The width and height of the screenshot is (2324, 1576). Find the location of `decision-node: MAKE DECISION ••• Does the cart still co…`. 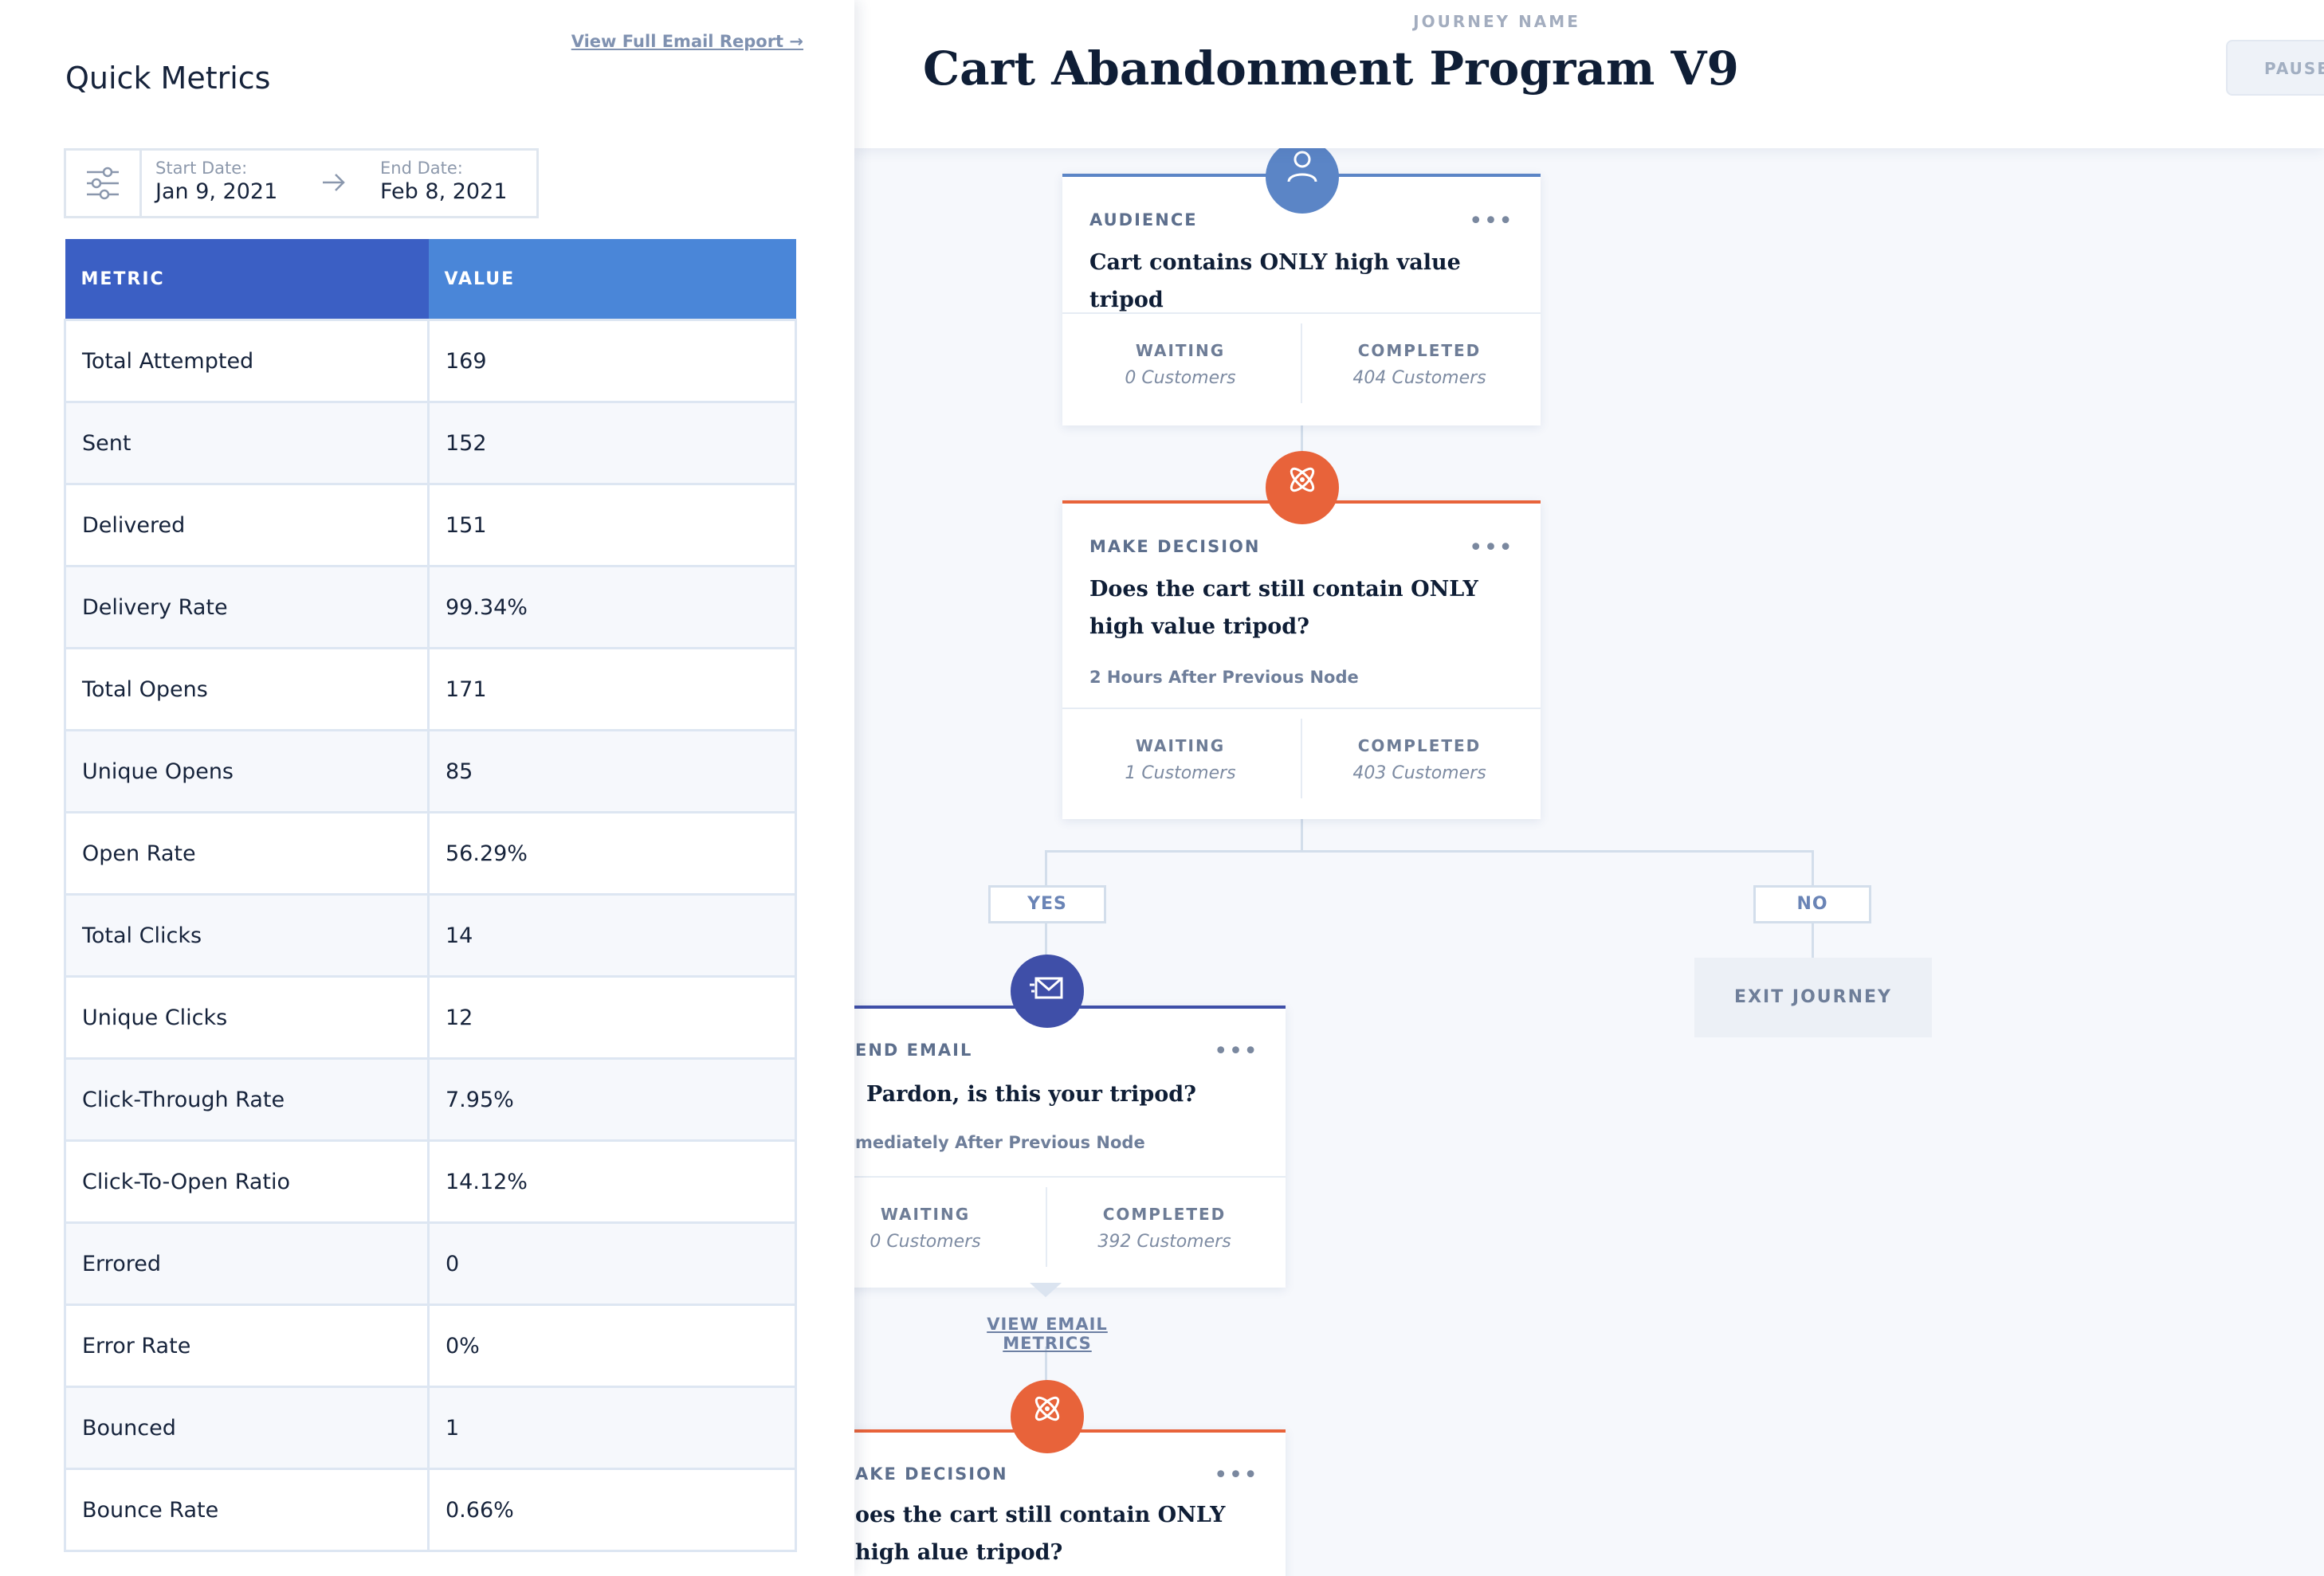

decision-node: MAKE DECISION ••• Does the cart still co… is located at coordinates (1301, 659).